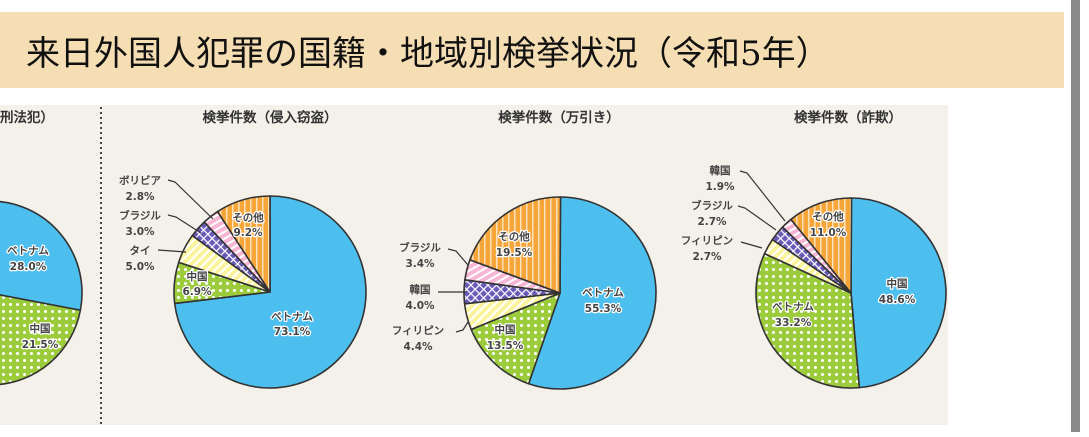  What do you see at coordinates (418, 347) in the screenshot?
I see `label-value: 4.4%` at bounding box center [418, 347].